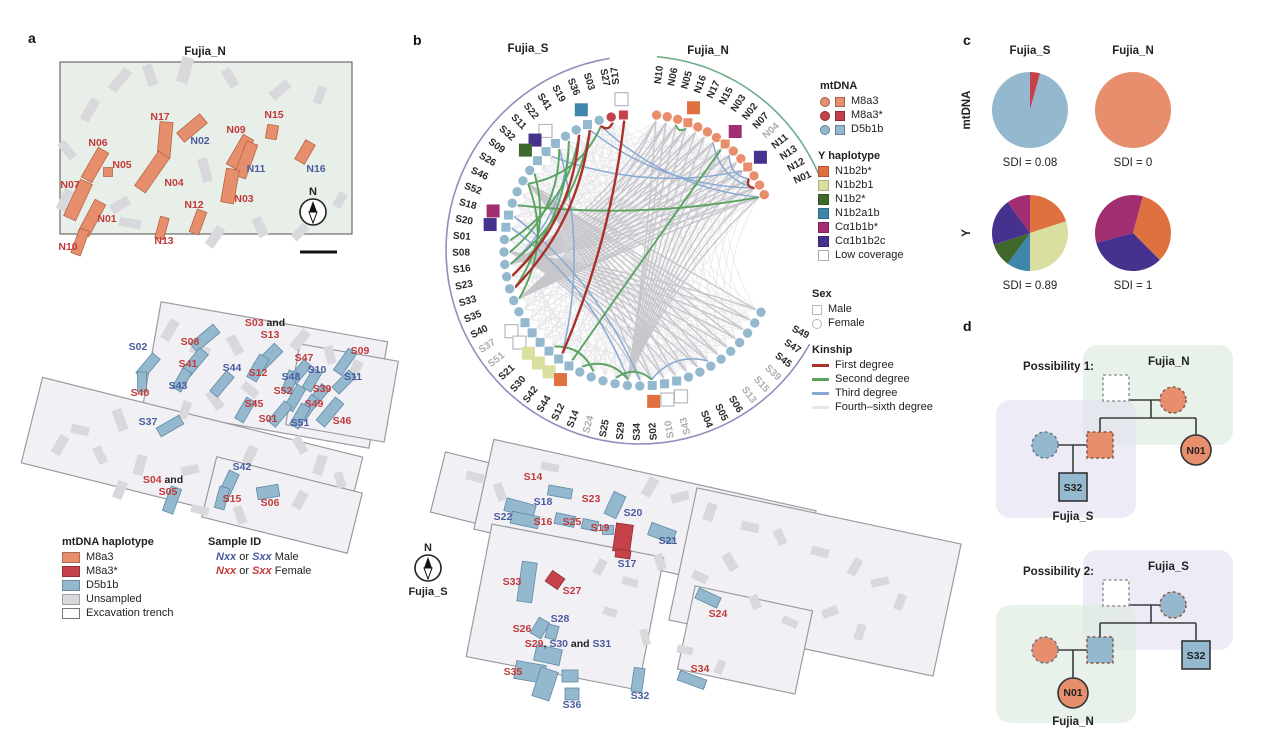  Describe the element at coordinates (861, 227) in the screenshot. I see `legend-item: Cα1b1b*` at that location.